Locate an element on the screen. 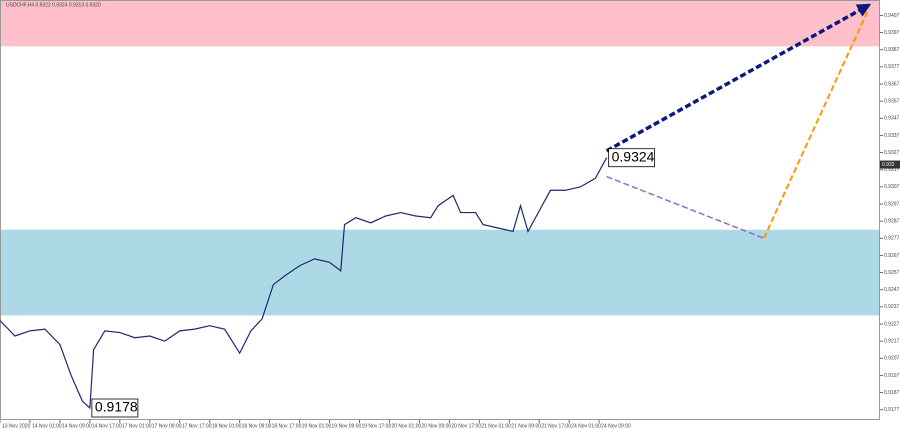 This screenshot has width=900, height=430. x-tick-label: 24 Nov 01:00 is located at coordinates (586, 426).